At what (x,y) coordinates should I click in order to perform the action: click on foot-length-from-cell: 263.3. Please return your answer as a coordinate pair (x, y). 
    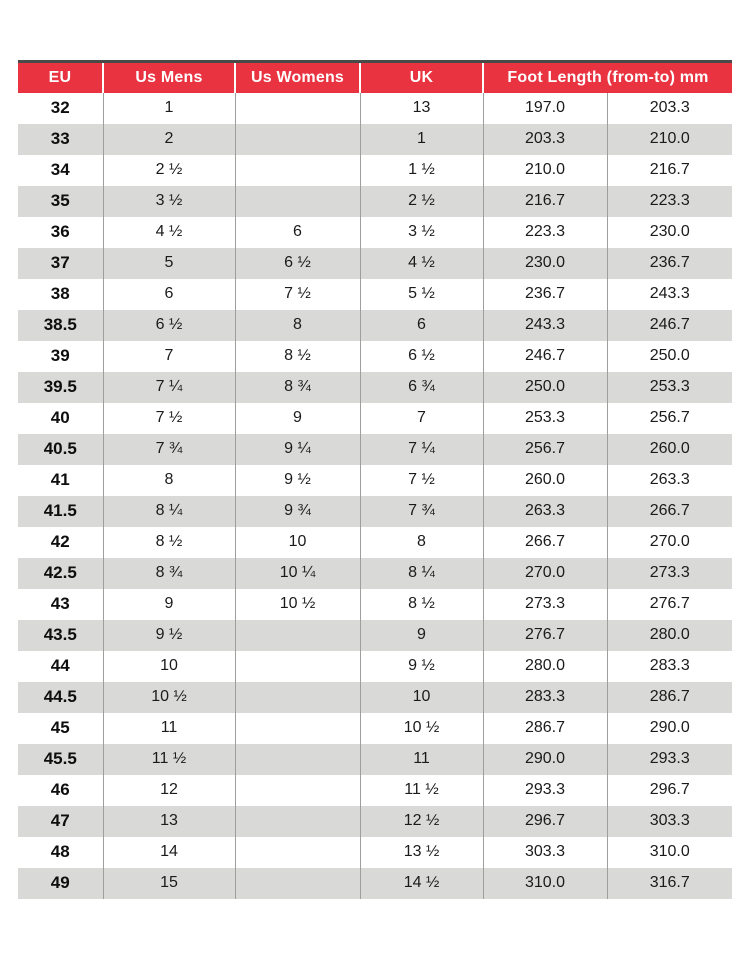
    Looking at the image, I should click on (544, 511).